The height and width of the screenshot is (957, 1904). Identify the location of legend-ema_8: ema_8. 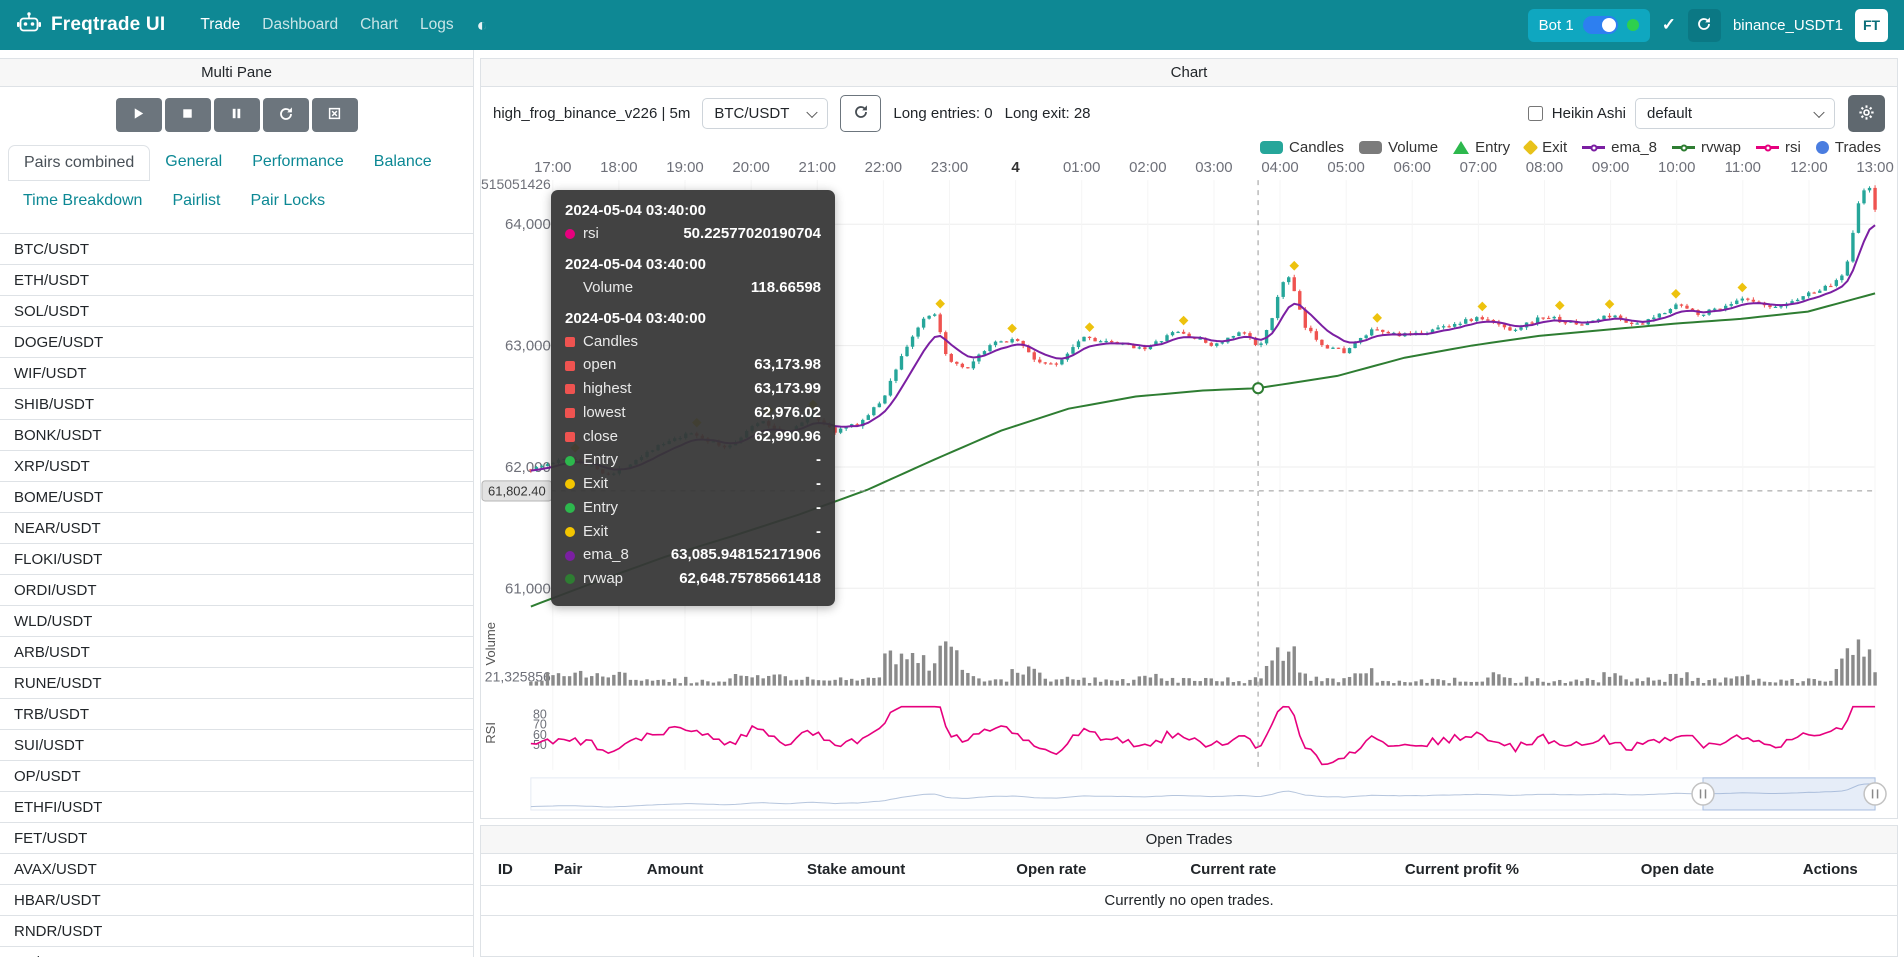
(1619, 147).